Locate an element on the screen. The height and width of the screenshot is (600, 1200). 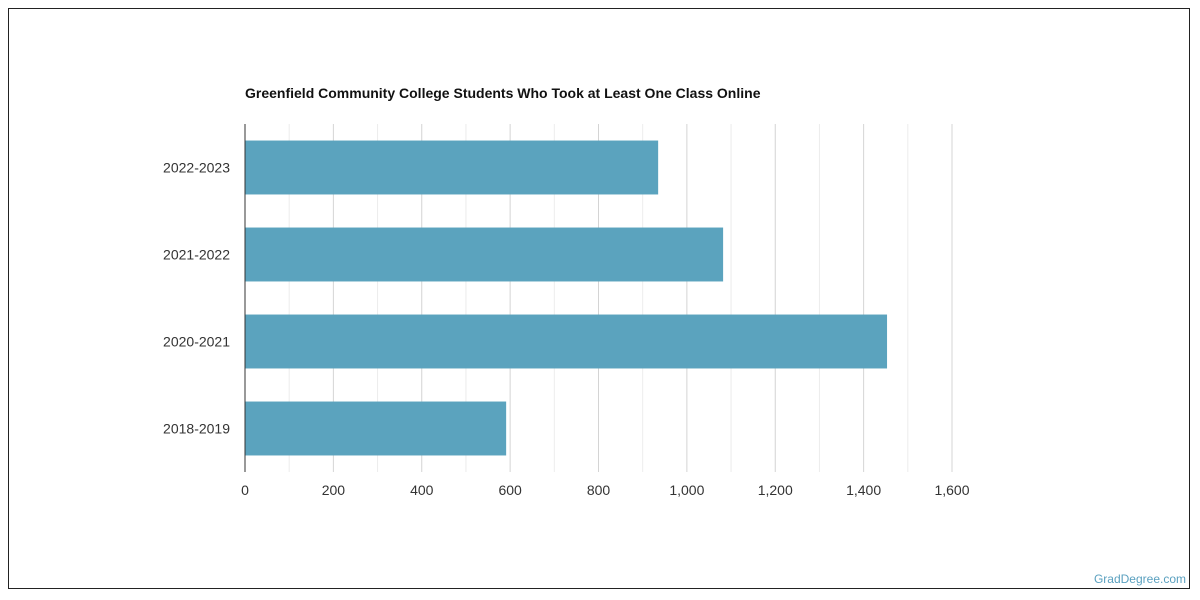
category-label: 2021-2022 is located at coordinates (196, 255).